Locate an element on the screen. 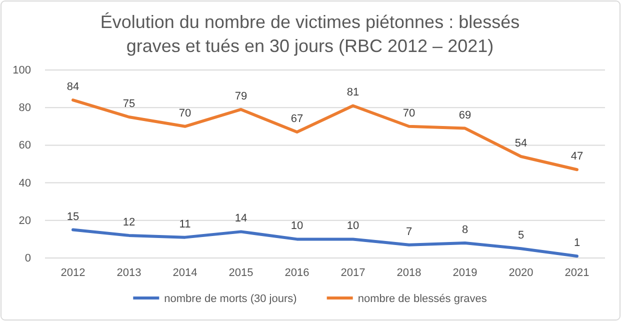 Image resolution: width=621 pixels, height=321 pixels. x-tick-label: 2013 is located at coordinates (129, 272).